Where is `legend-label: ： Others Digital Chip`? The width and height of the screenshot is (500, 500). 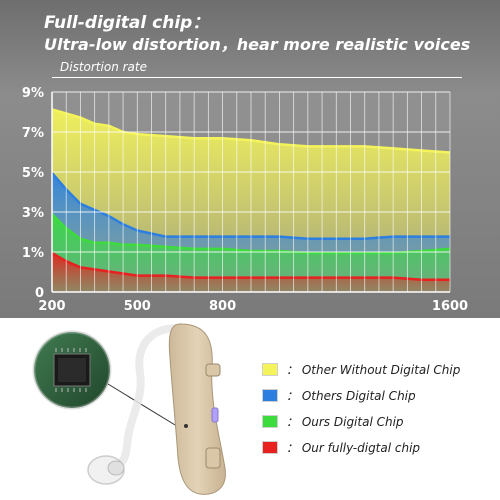
legend-label: ： Others Digital Chip is located at coordinates (351, 395).